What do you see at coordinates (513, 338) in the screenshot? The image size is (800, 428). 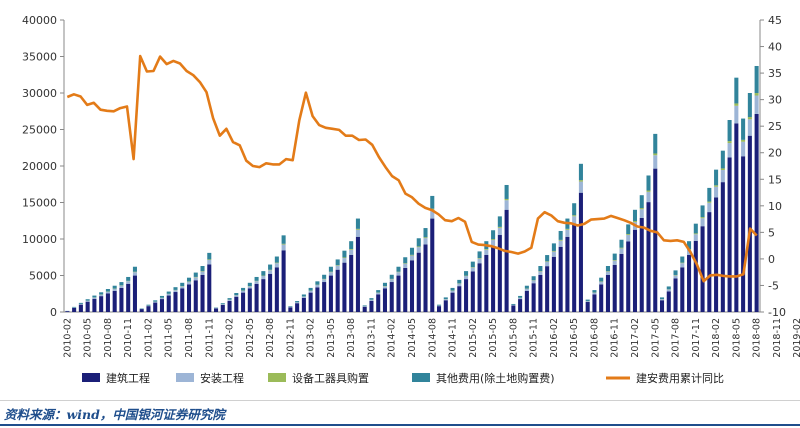 I see `x-tick-label: 2015-08` at bounding box center [513, 338].